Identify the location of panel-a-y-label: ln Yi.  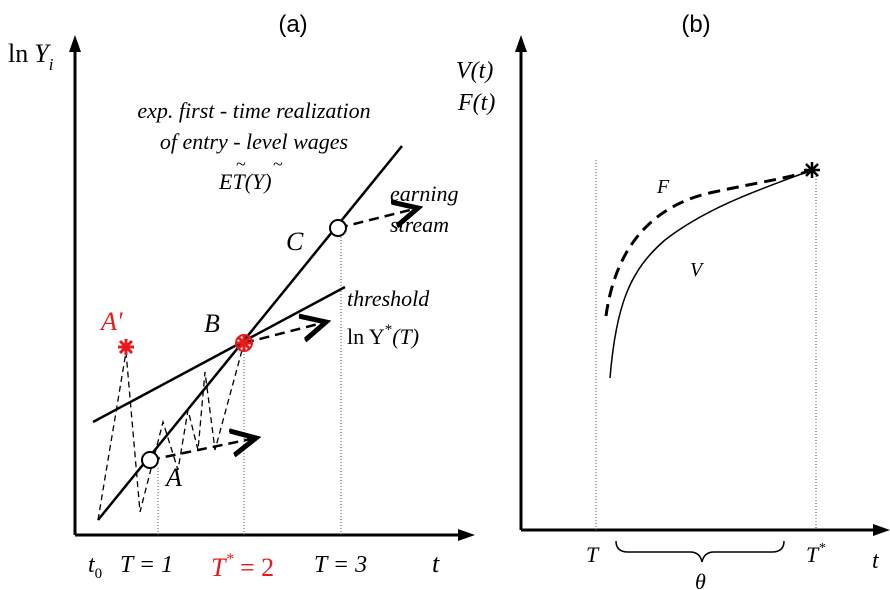
(31, 56).